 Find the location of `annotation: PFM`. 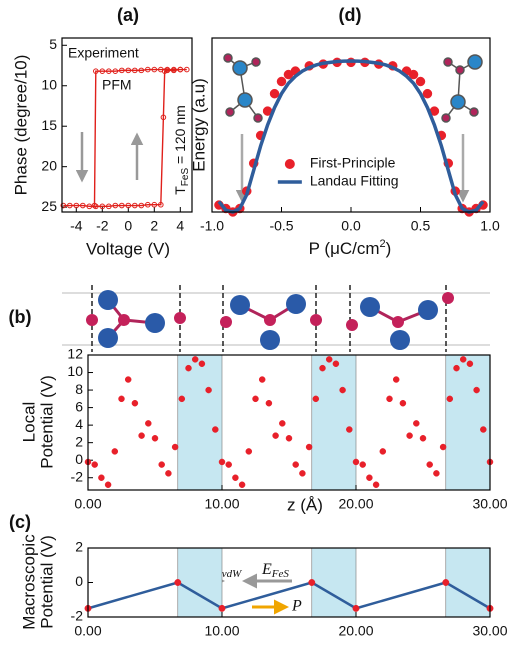

annotation: PFM is located at coordinates (117, 85).